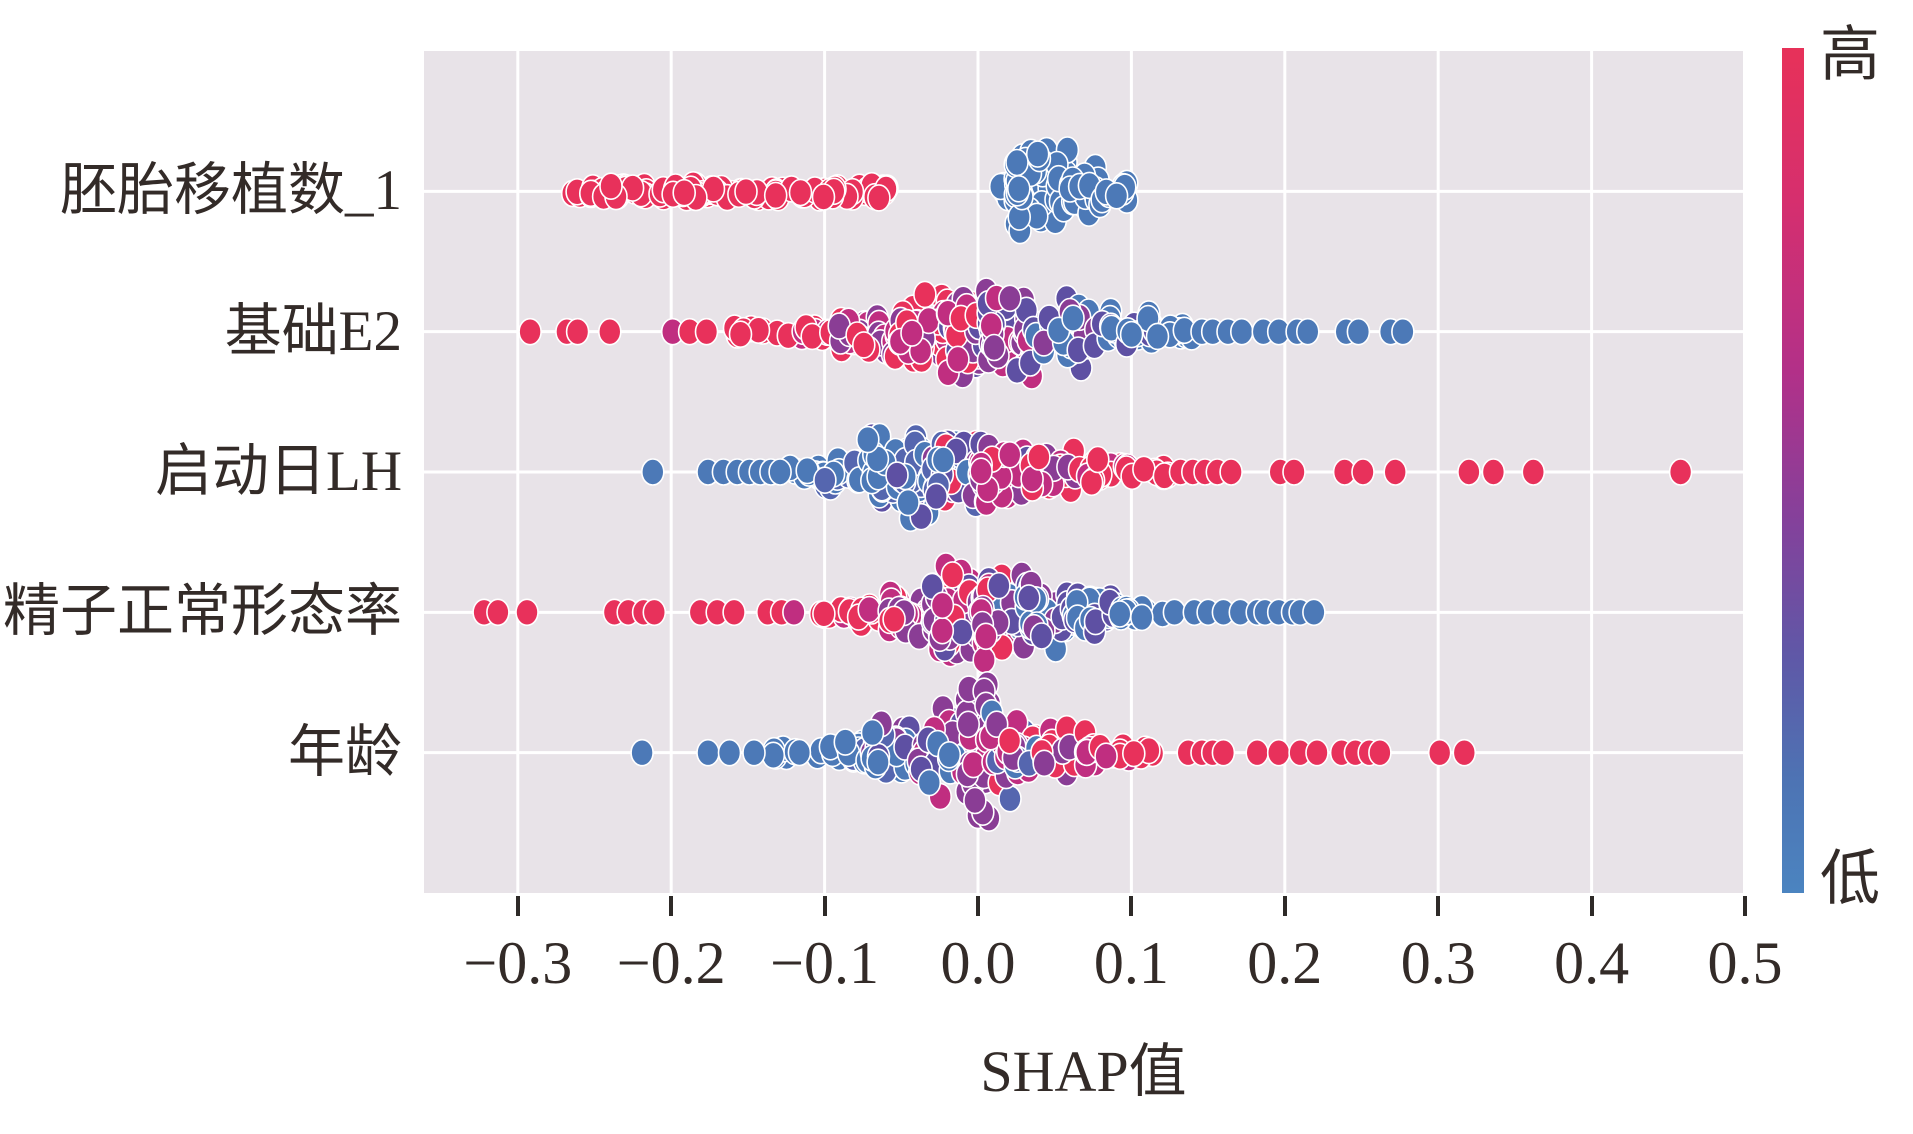 Image resolution: width=1913 pixels, height=1134 pixels. What do you see at coordinates (1745, 963) in the screenshot?
I see `x-tick-label: 0.5` at bounding box center [1745, 963].